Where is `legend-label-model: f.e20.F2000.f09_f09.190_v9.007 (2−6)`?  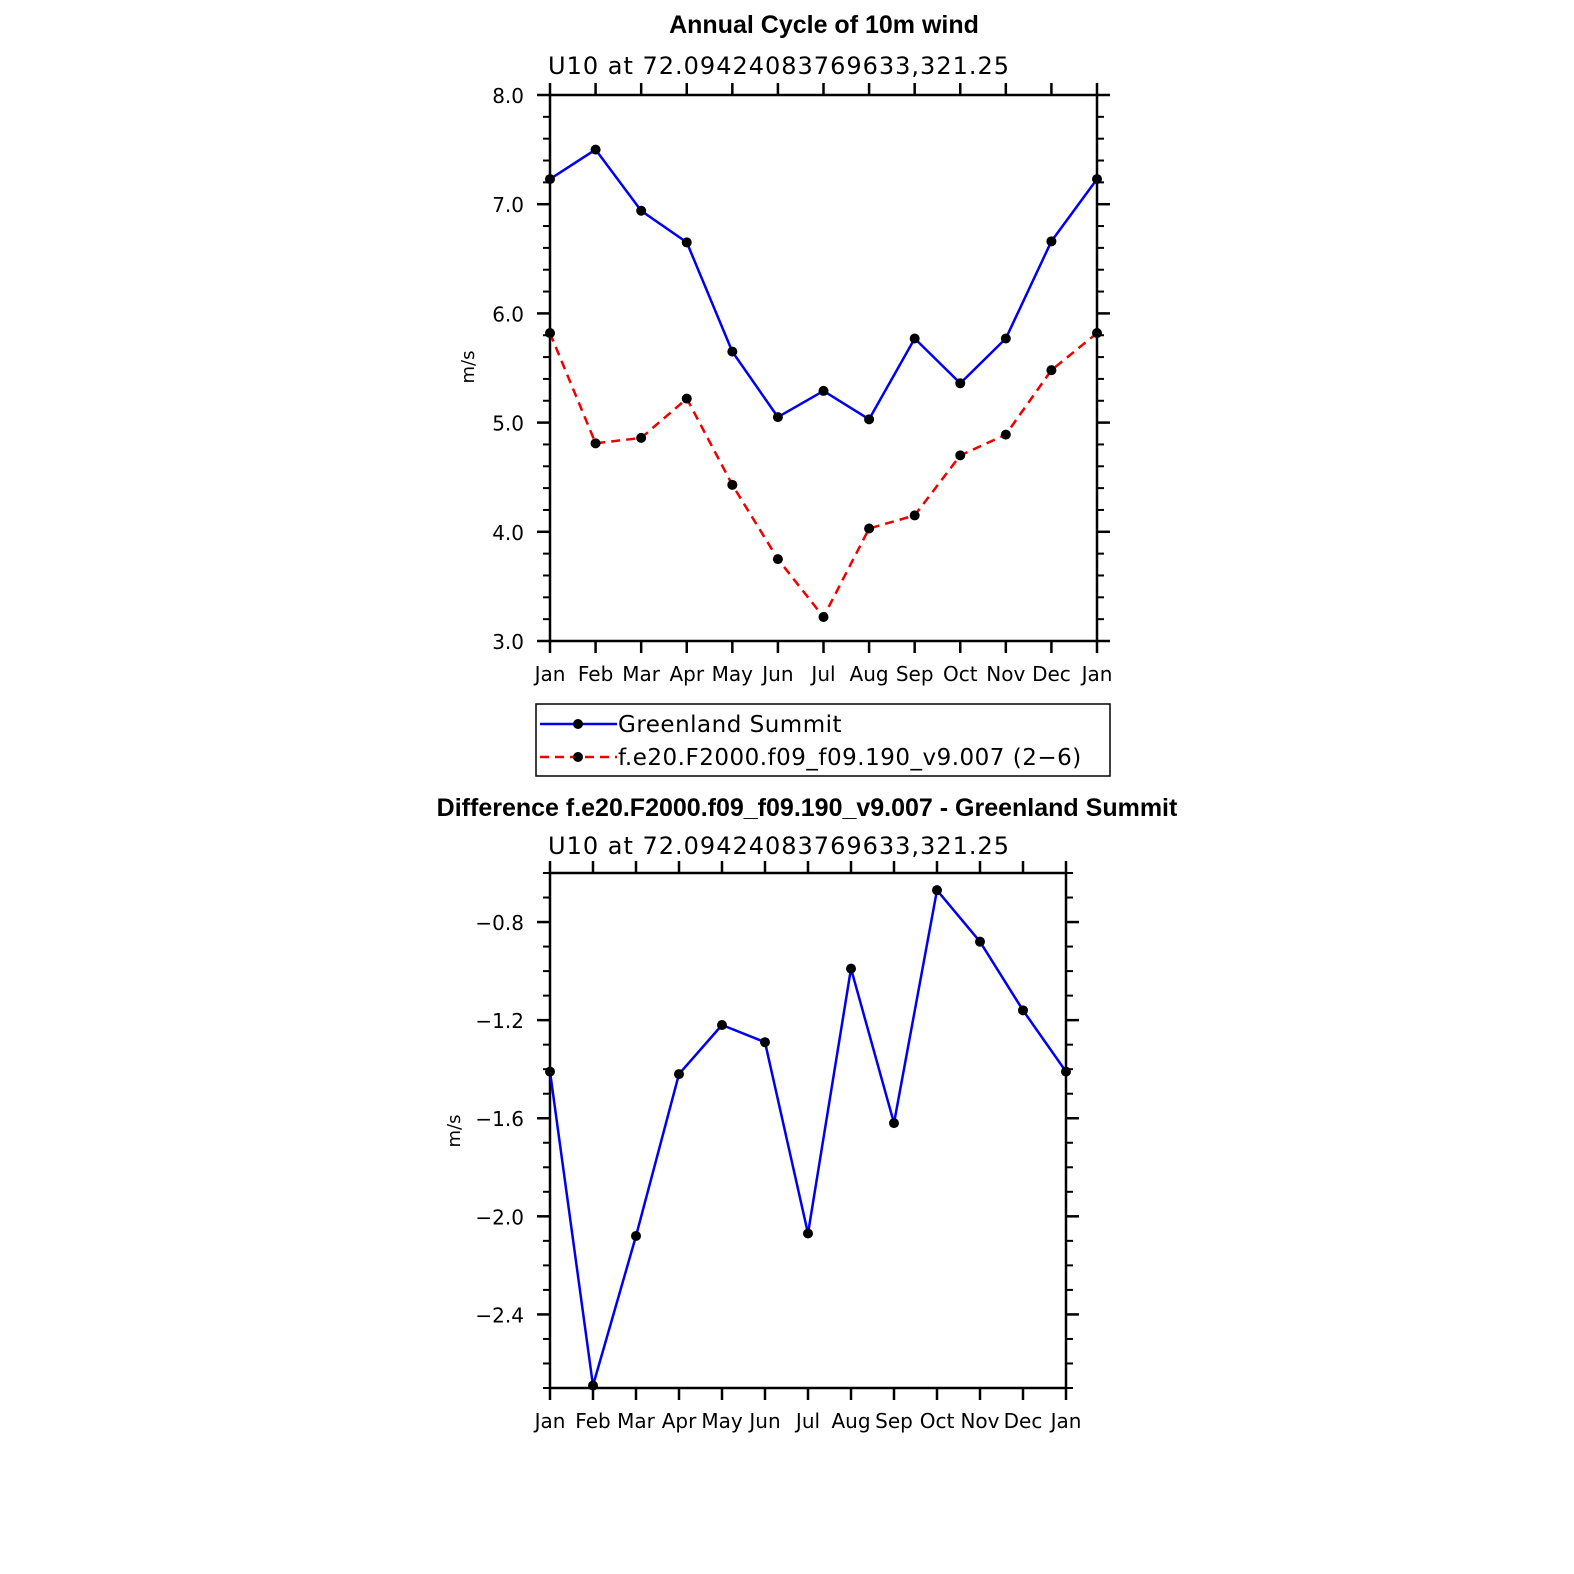
legend-label-model: f.e20.F2000.f09_f09.190_v9.007 (2−6) is located at coordinates (850, 758).